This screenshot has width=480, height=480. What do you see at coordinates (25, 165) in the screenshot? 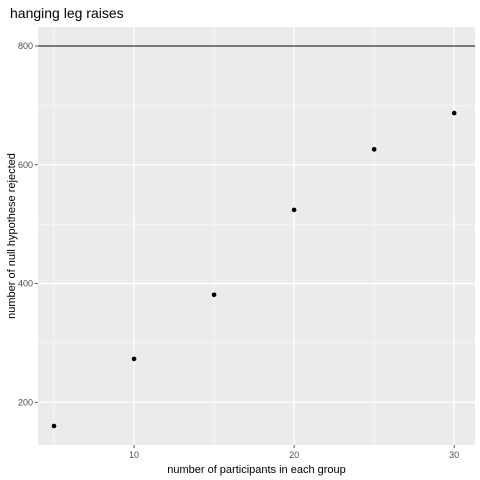
I see `y-tick-label-2: 600` at bounding box center [25, 165].